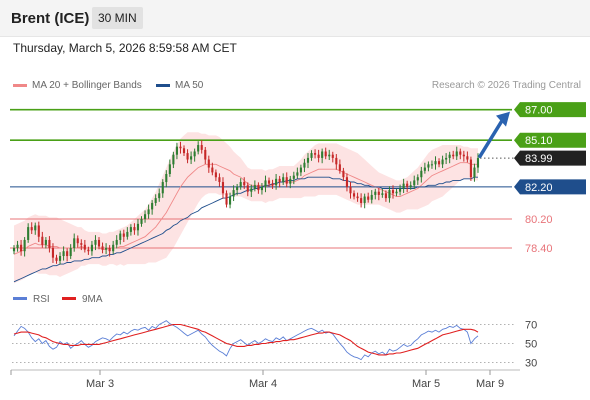  What do you see at coordinates (506, 85) in the screenshot?
I see `chart-credit: Research © 2026 Trading Central` at bounding box center [506, 85].